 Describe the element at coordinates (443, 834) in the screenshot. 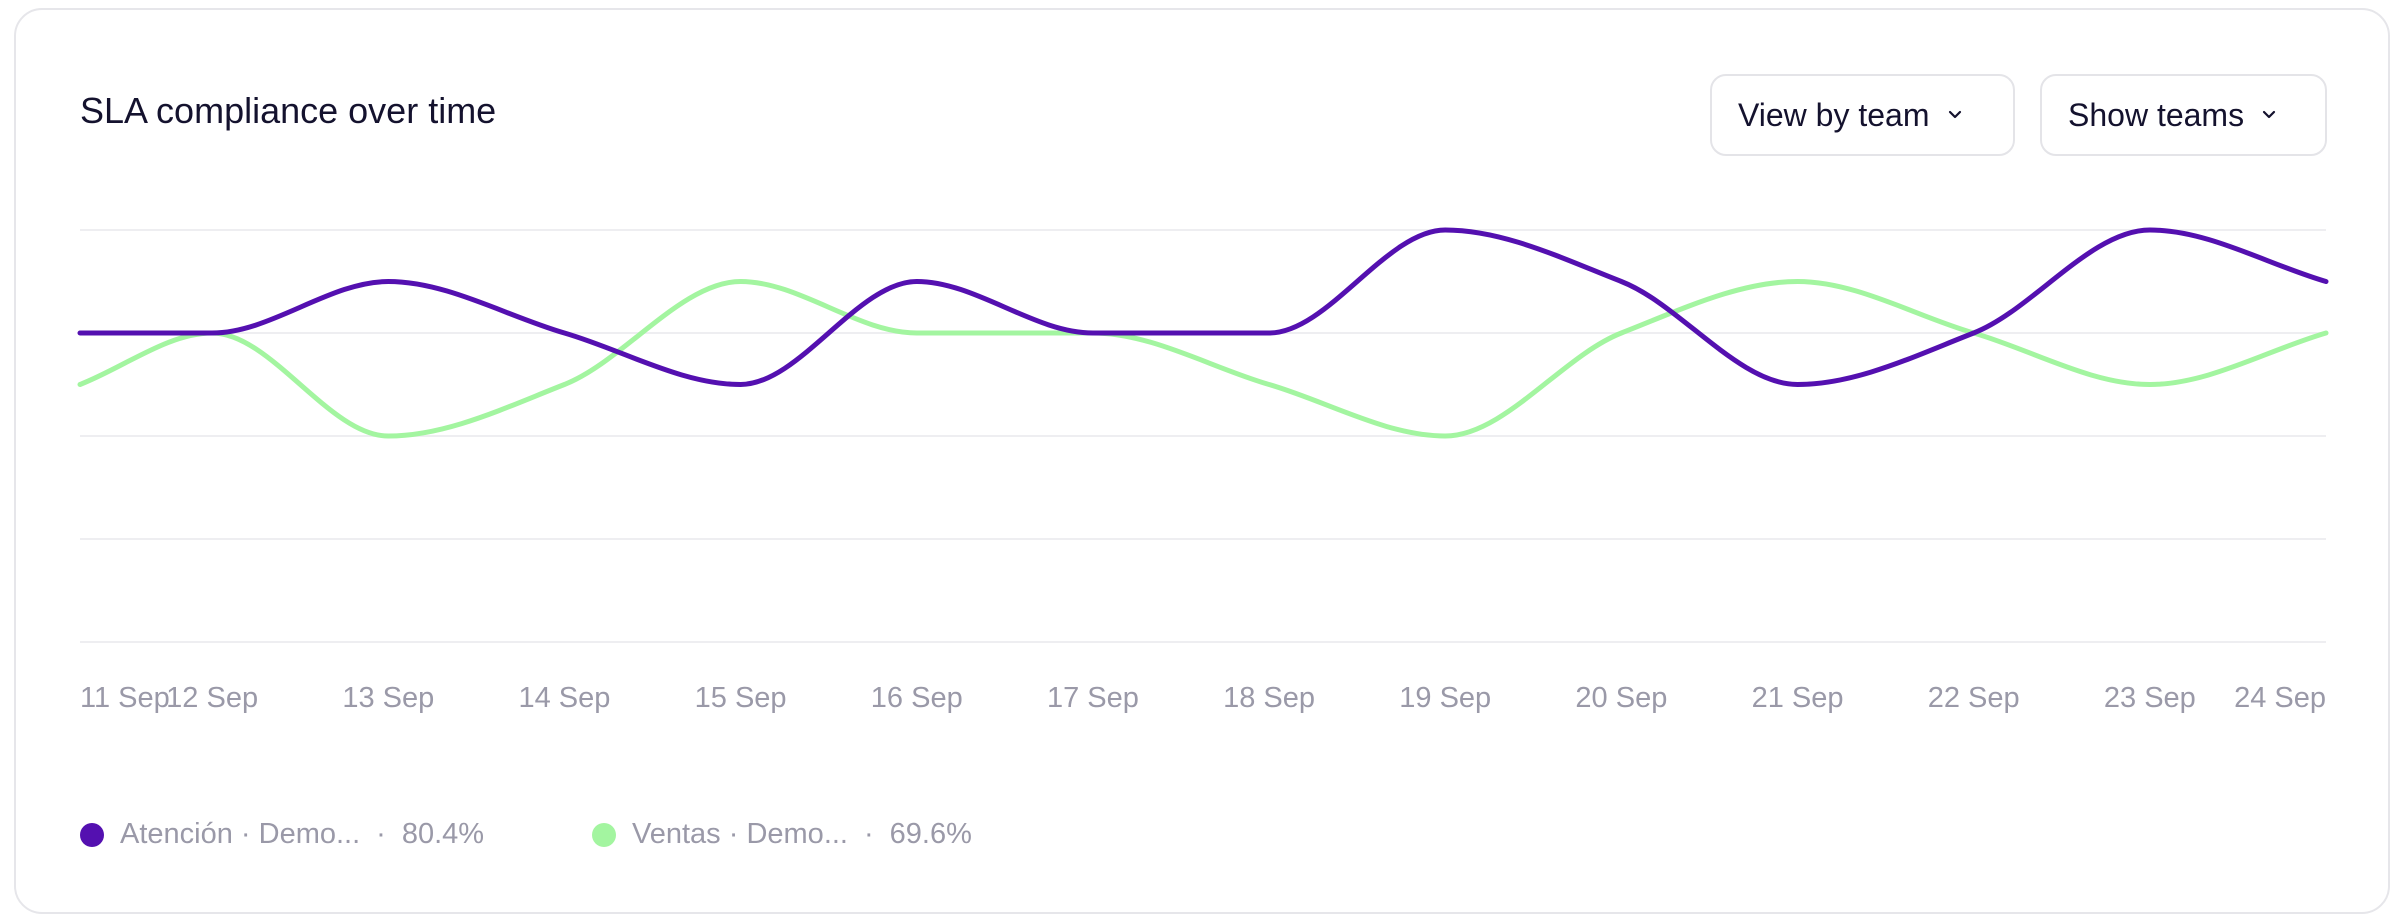

I see `legend-value: 80.4%` at that location.